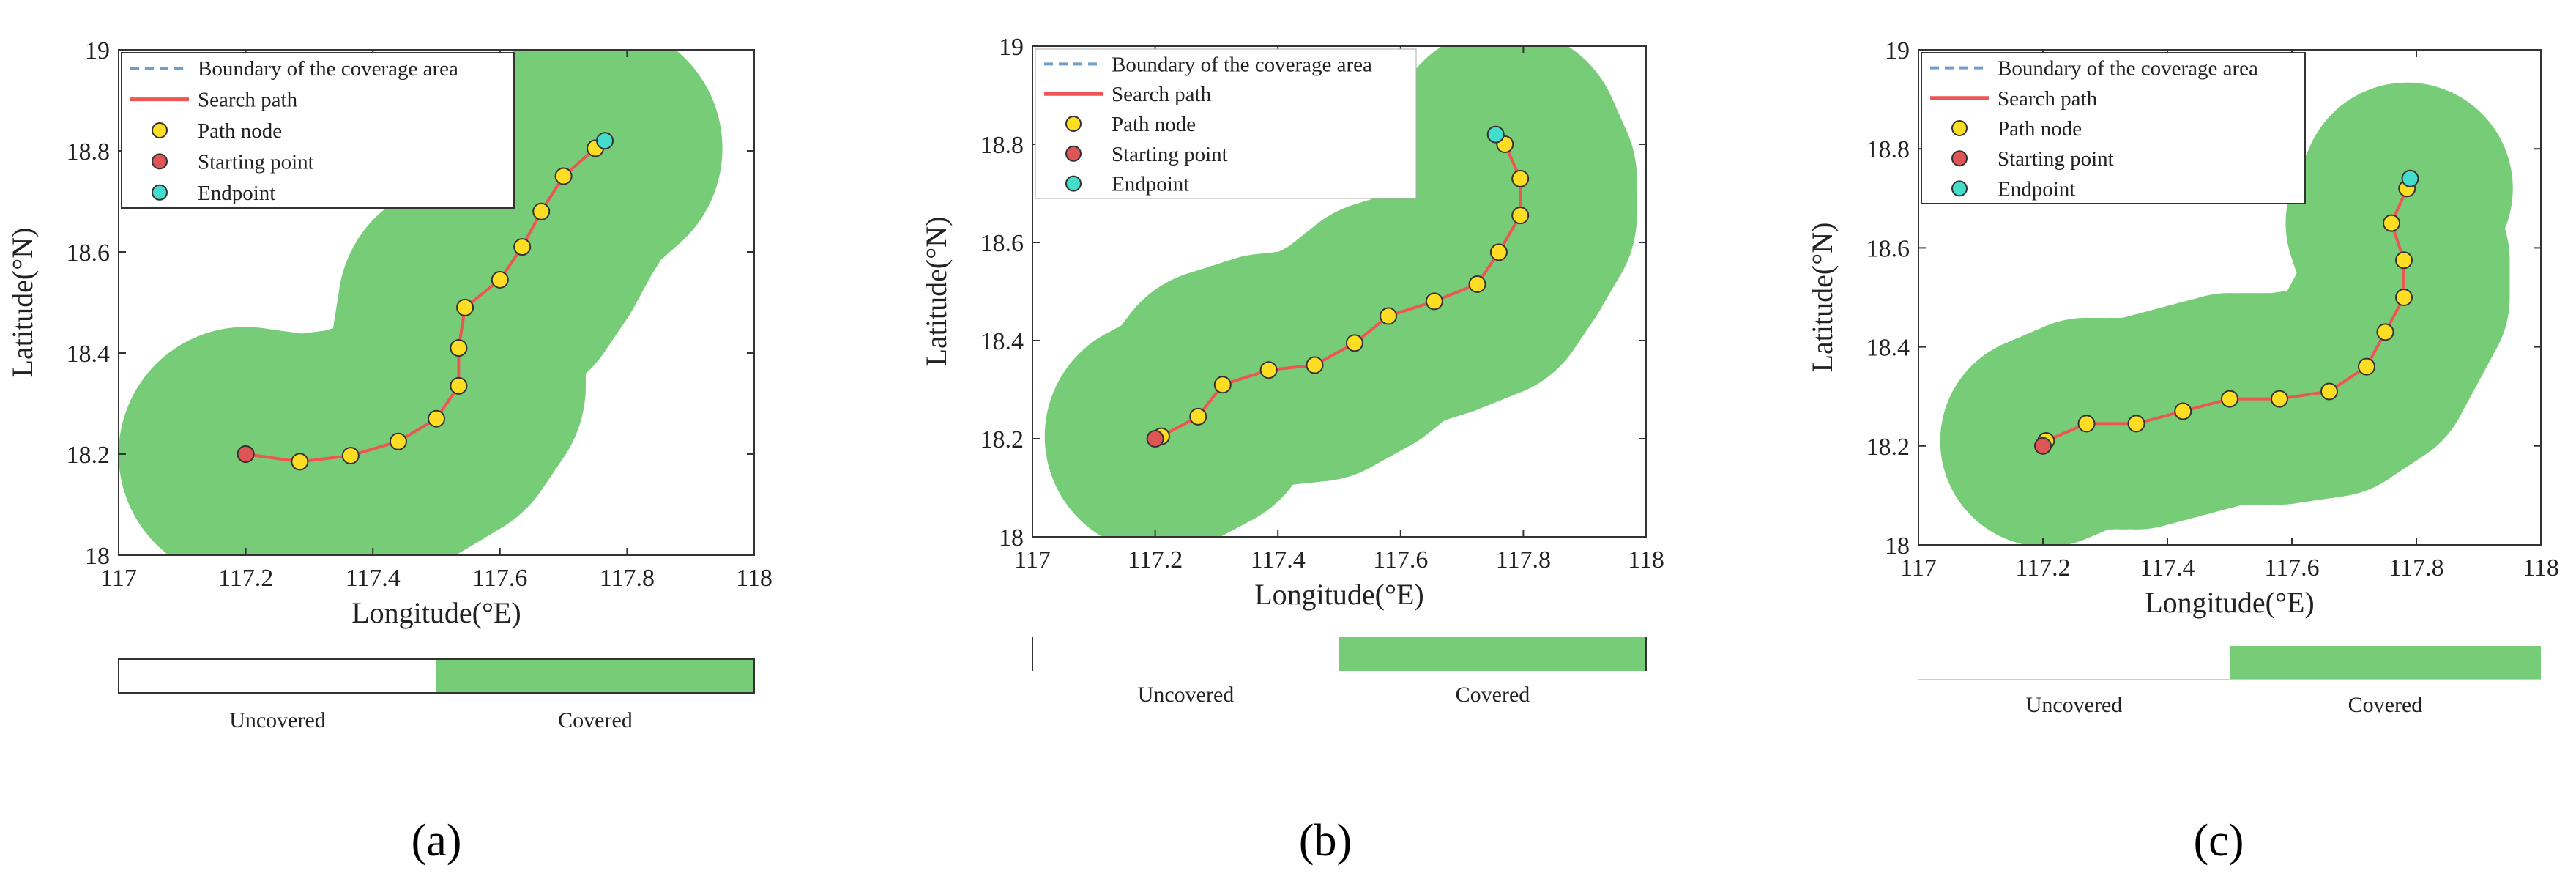 The height and width of the screenshot is (895, 2576). Describe the element at coordinates (436, 695) in the screenshot. I see `colorbar: Uncovered Covered` at that location.